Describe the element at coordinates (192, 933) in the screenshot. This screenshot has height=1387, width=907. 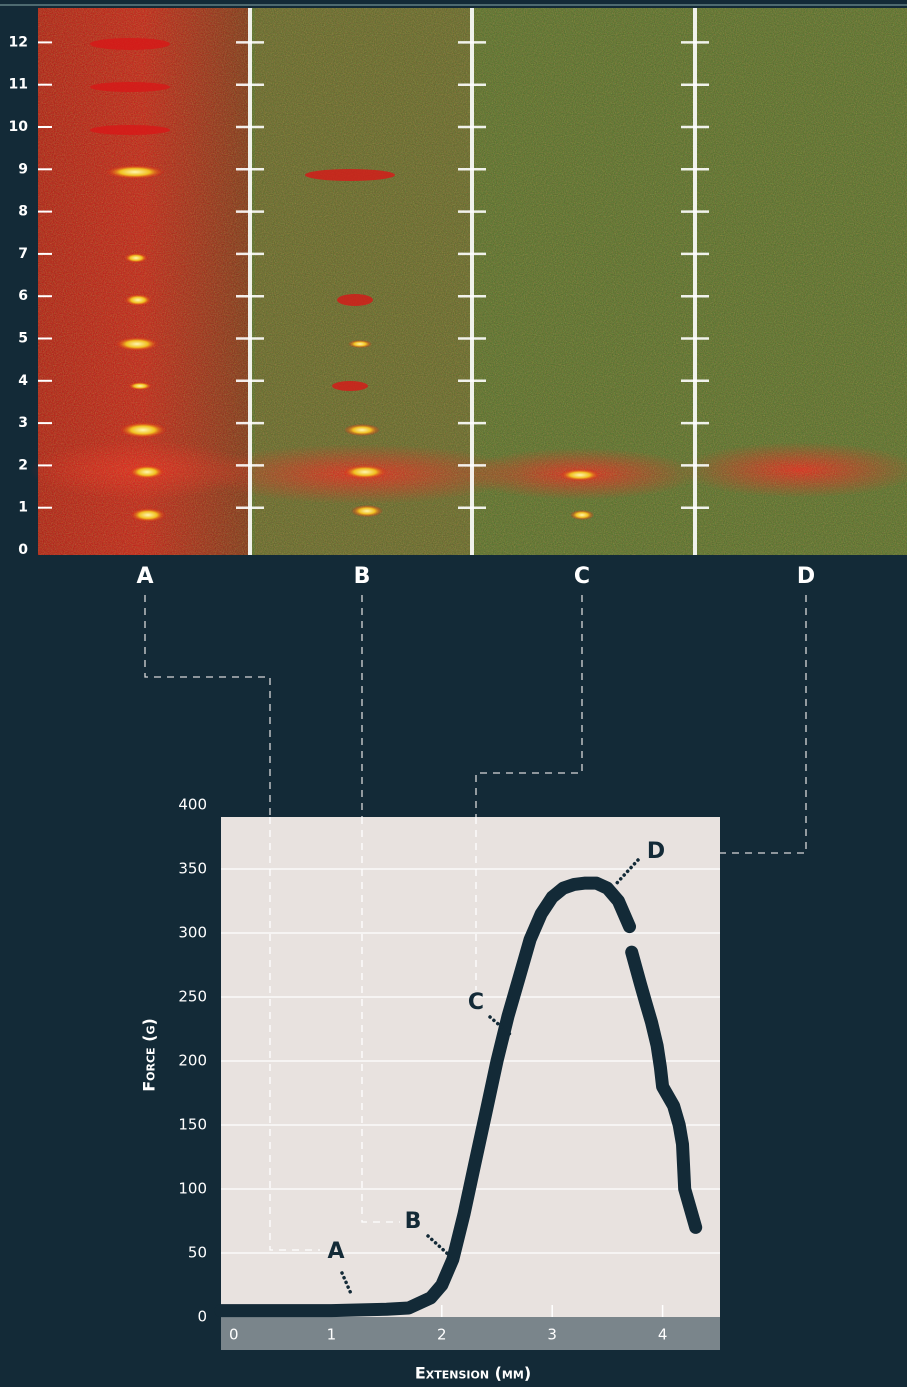
I see `y-tick-label: 300` at that location.